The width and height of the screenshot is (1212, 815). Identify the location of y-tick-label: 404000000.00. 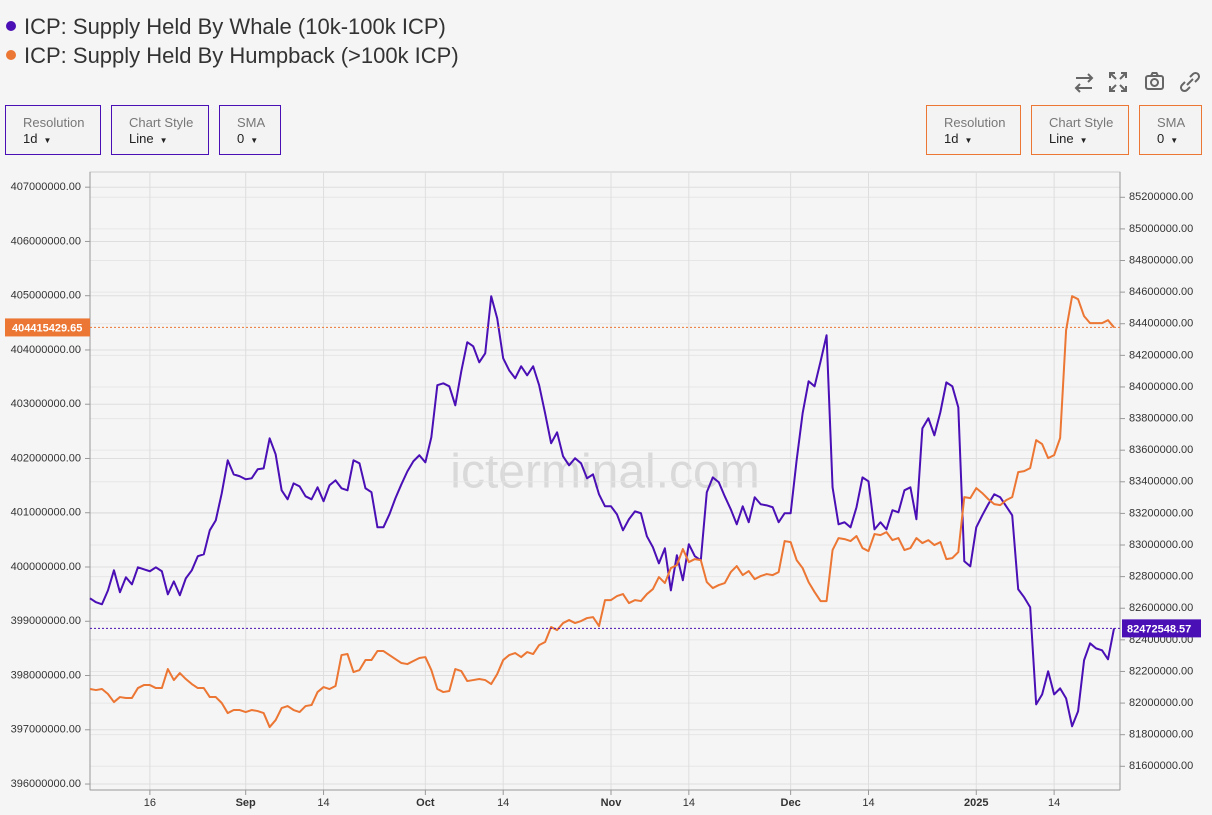
(46, 350).